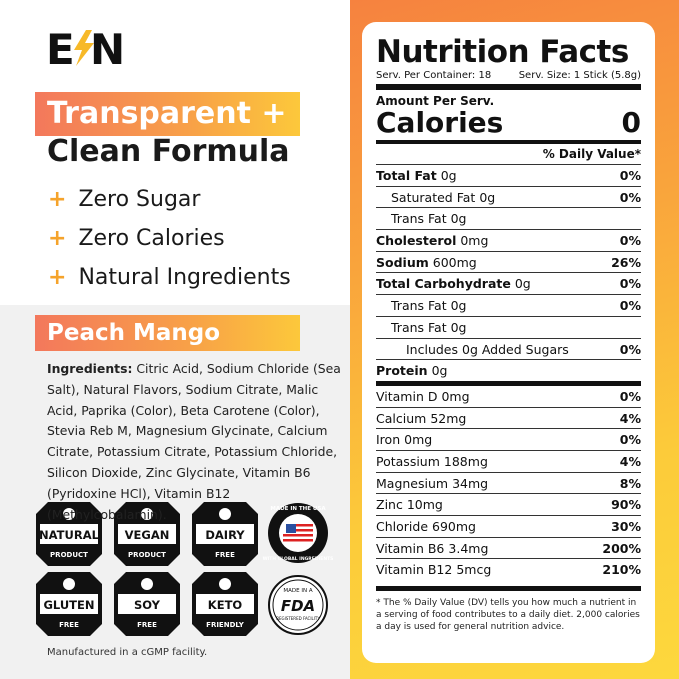  I want to click on flag-stripes, so click(298, 533).